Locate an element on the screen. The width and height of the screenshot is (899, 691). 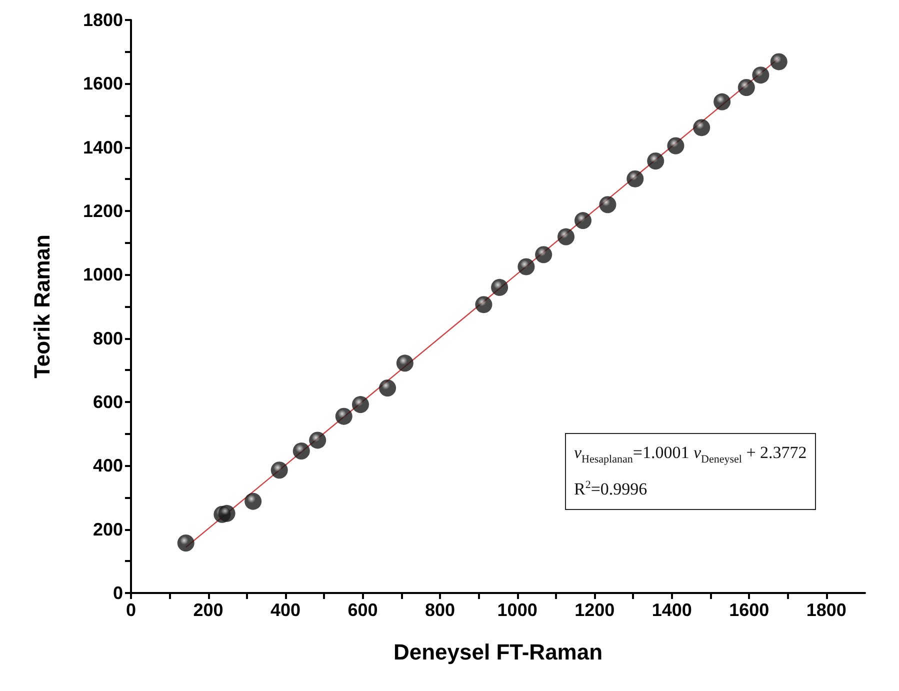
y-tick-label: 800 is located at coordinates (107, 338).